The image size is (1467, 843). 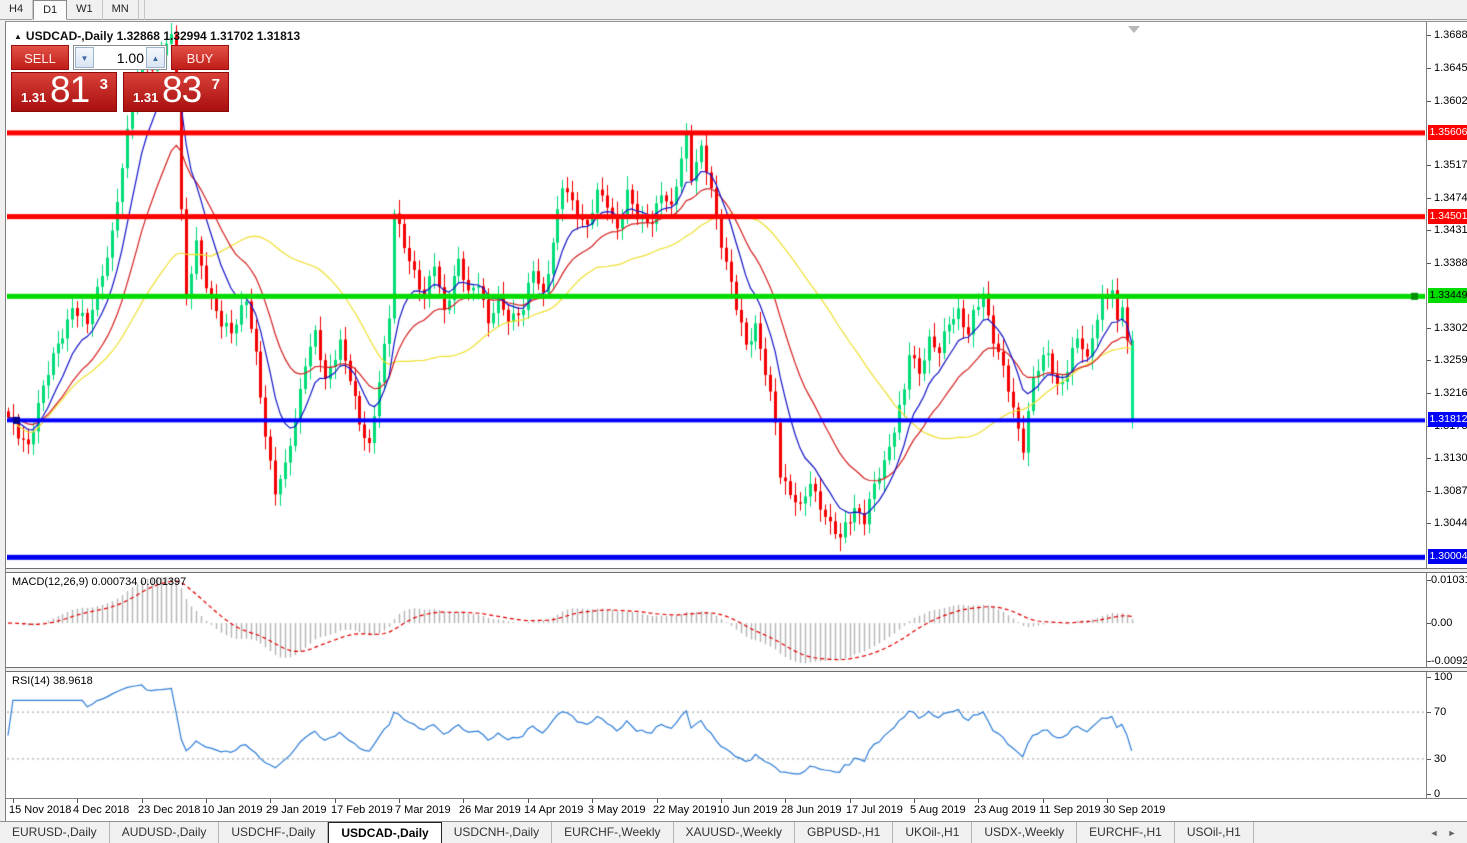 What do you see at coordinates (1450, 458) in the screenshot?
I see `price-tick-label: 1.31300` at bounding box center [1450, 458].